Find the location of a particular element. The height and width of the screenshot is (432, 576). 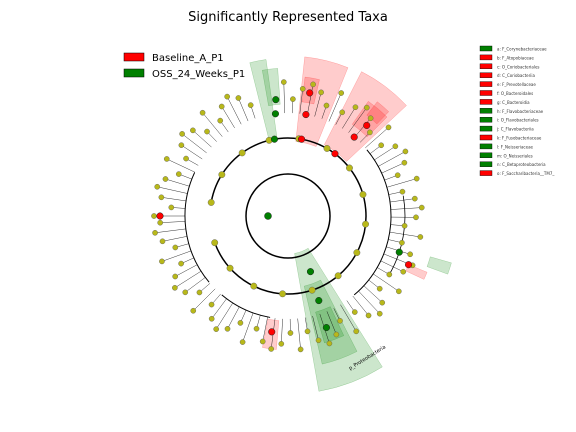

taxa-legend-swatch-o is located at coordinates (486, 173).